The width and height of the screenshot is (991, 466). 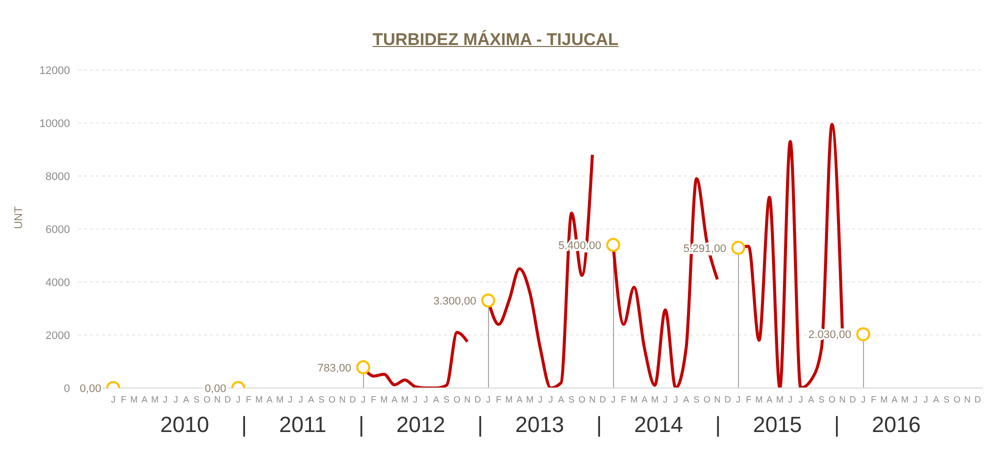 I want to click on y-tick-label: 12000, so click(x=54, y=70).